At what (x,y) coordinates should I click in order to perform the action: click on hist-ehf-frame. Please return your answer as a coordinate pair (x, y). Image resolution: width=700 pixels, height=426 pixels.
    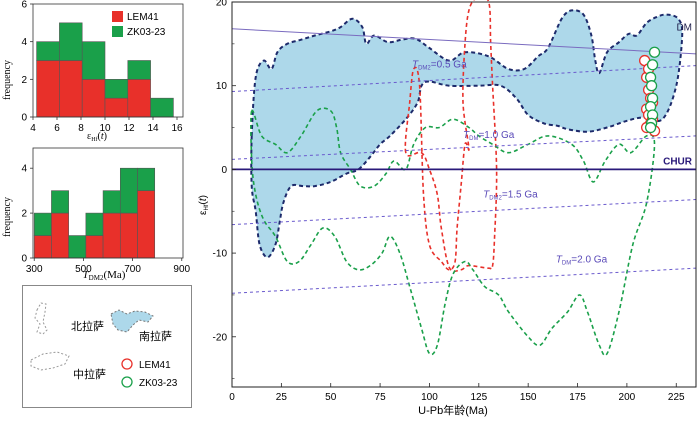
    Looking at the image, I should click on (108, 60).